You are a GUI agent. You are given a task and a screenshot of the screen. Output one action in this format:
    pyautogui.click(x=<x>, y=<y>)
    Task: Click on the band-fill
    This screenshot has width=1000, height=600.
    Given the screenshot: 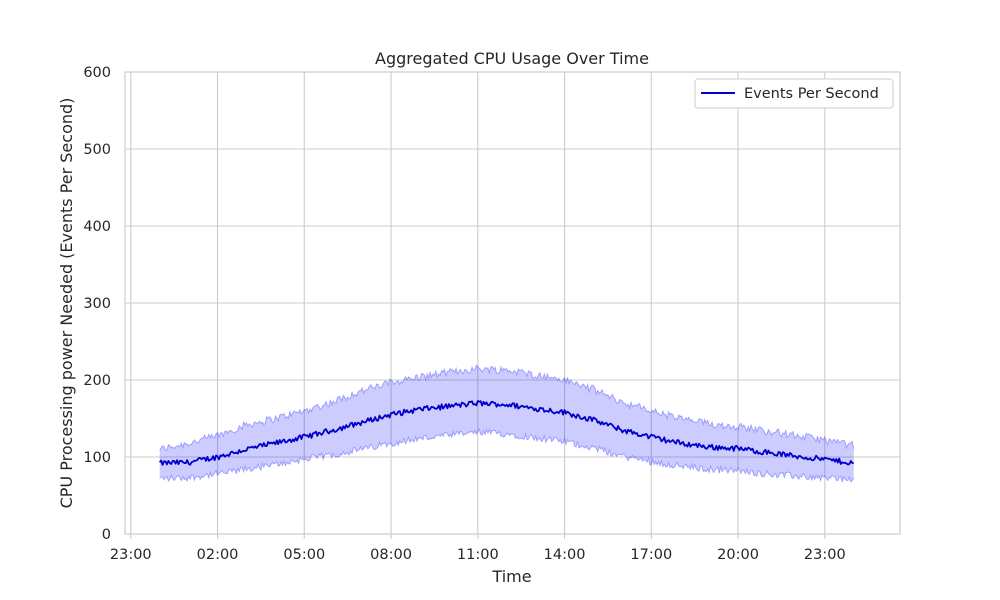 What is the action you would take?
    pyautogui.click(x=506, y=423)
    